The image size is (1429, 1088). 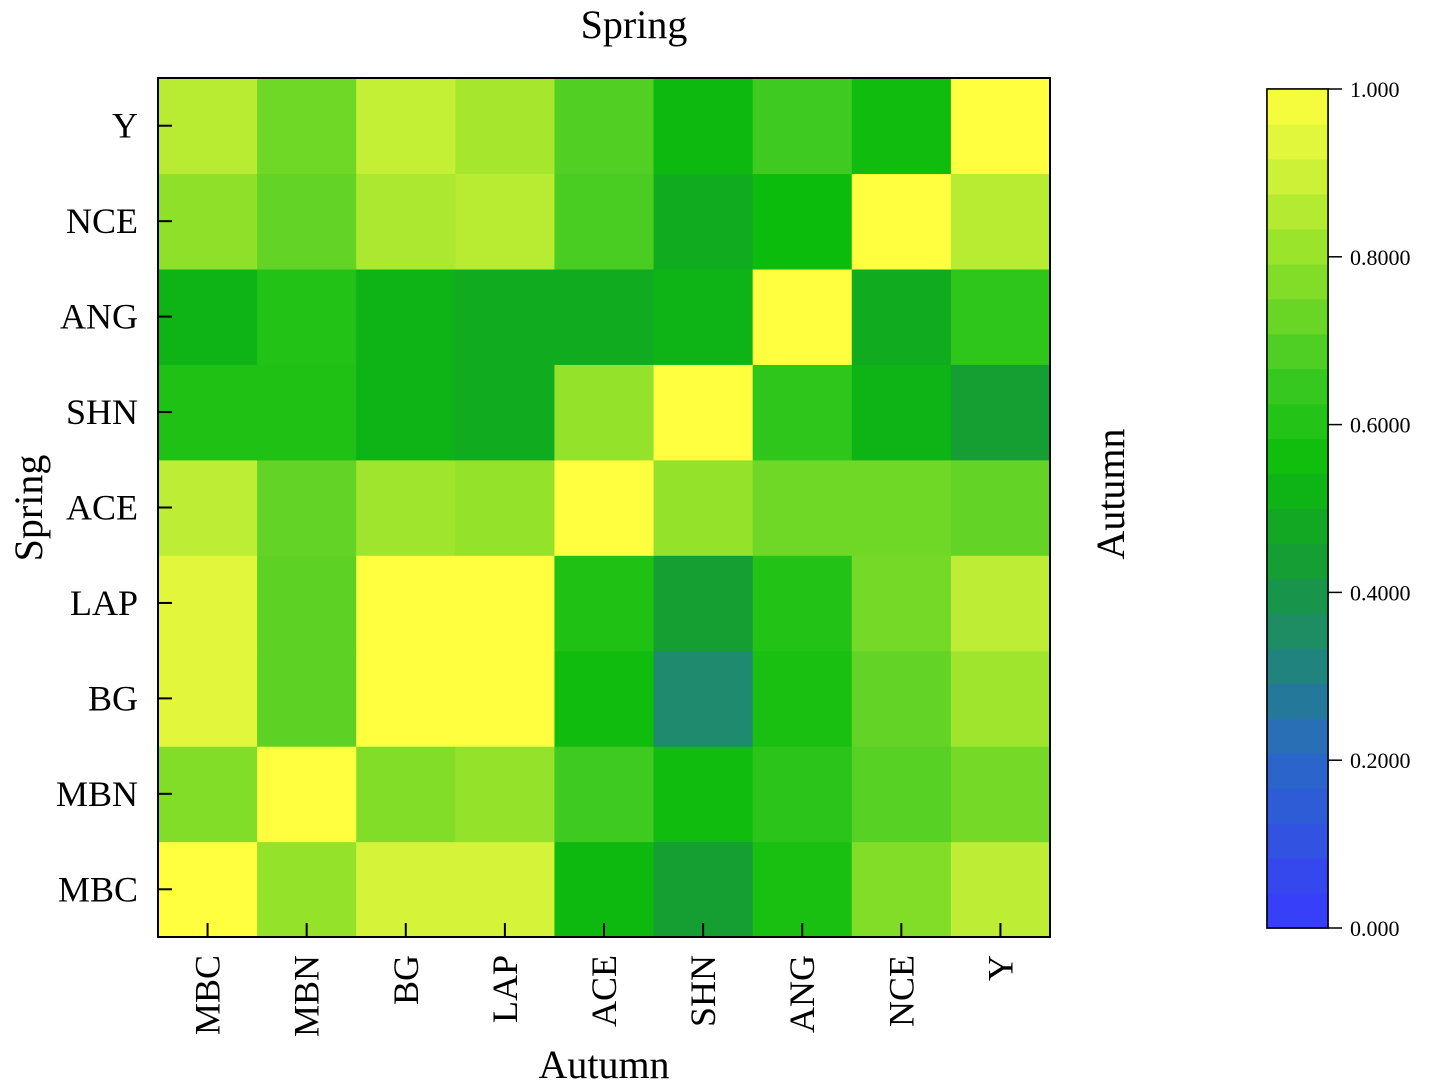 What do you see at coordinates (505, 698) in the screenshot?
I see `heatmap-cell-bg-lap` at bounding box center [505, 698].